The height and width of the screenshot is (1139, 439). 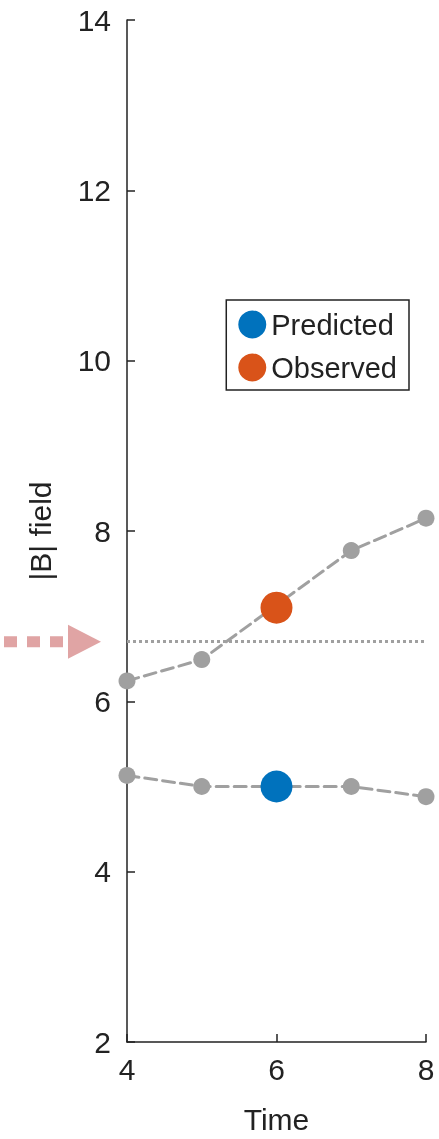 What do you see at coordinates (40, 531) in the screenshot?
I see `y-axis-title: |B| field` at bounding box center [40, 531].